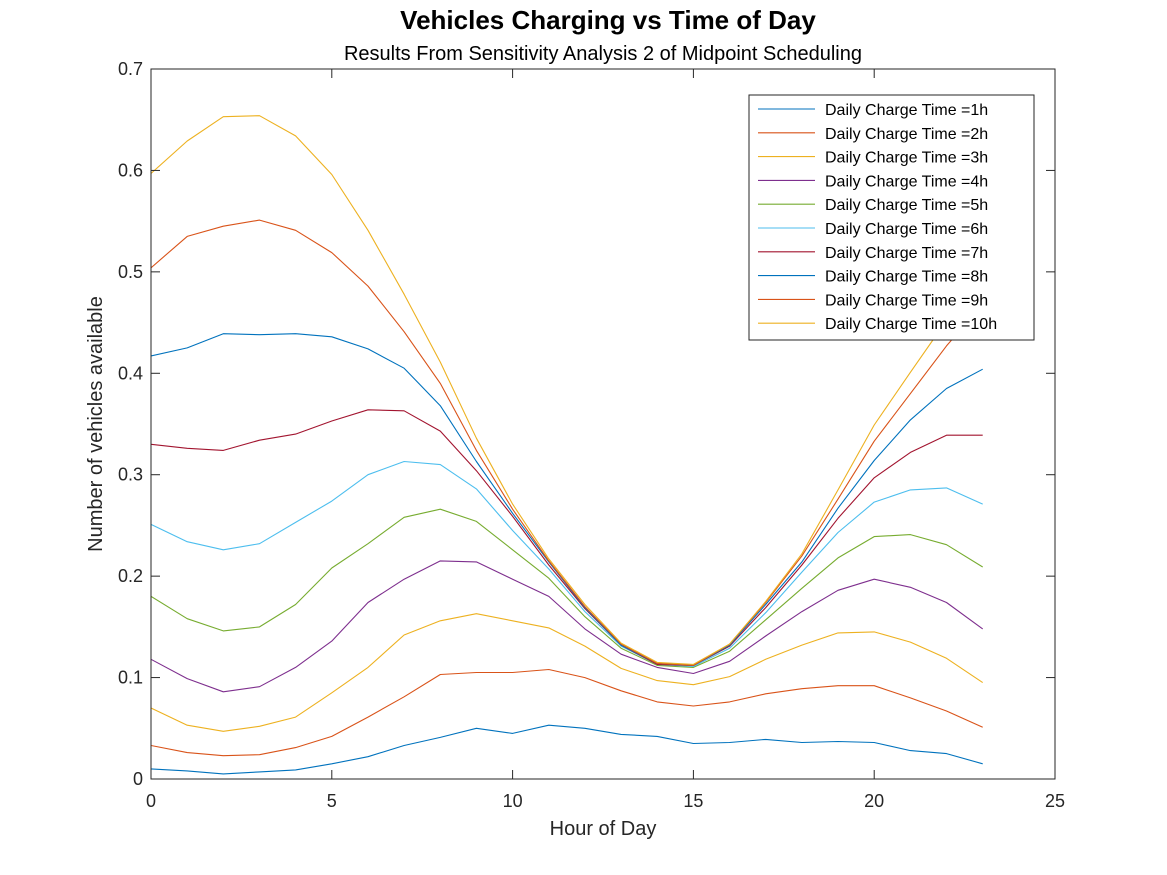 This screenshot has width=1167, height=875. Describe the element at coordinates (130, 272) in the screenshot. I see `y-tick-label: 0.5` at that location.